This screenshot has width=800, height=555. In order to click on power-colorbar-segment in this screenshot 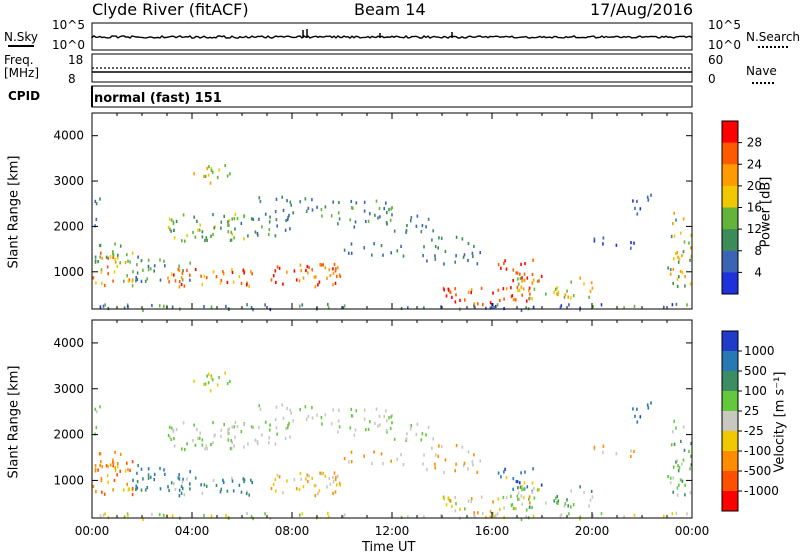, I will do `click(730, 153)`.